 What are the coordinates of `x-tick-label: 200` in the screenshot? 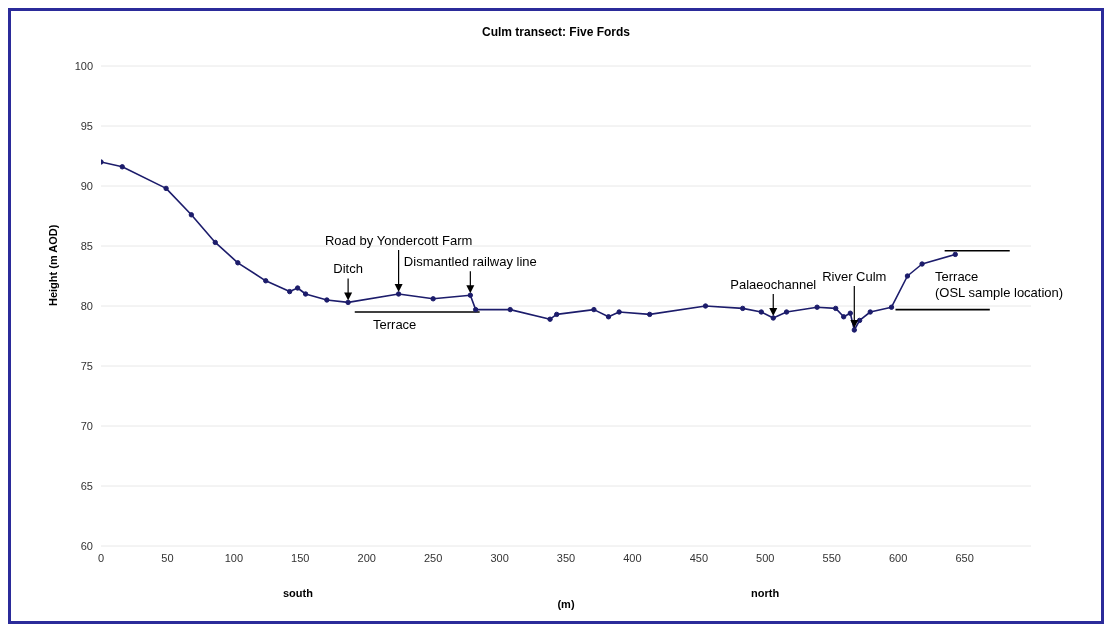 It's located at (366, 557).